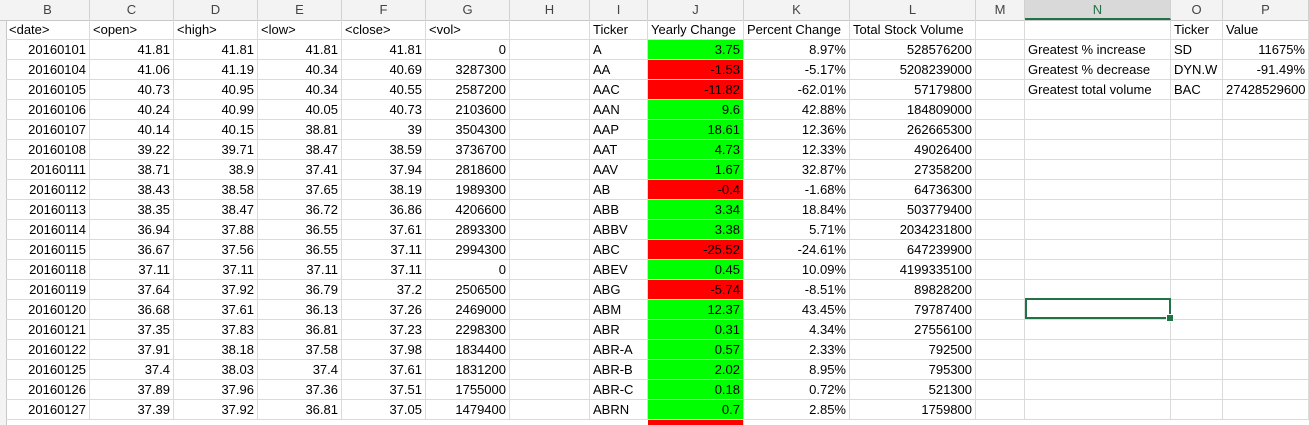 The image size is (1309, 425). I want to click on low-cell: 40.34, so click(300, 90).